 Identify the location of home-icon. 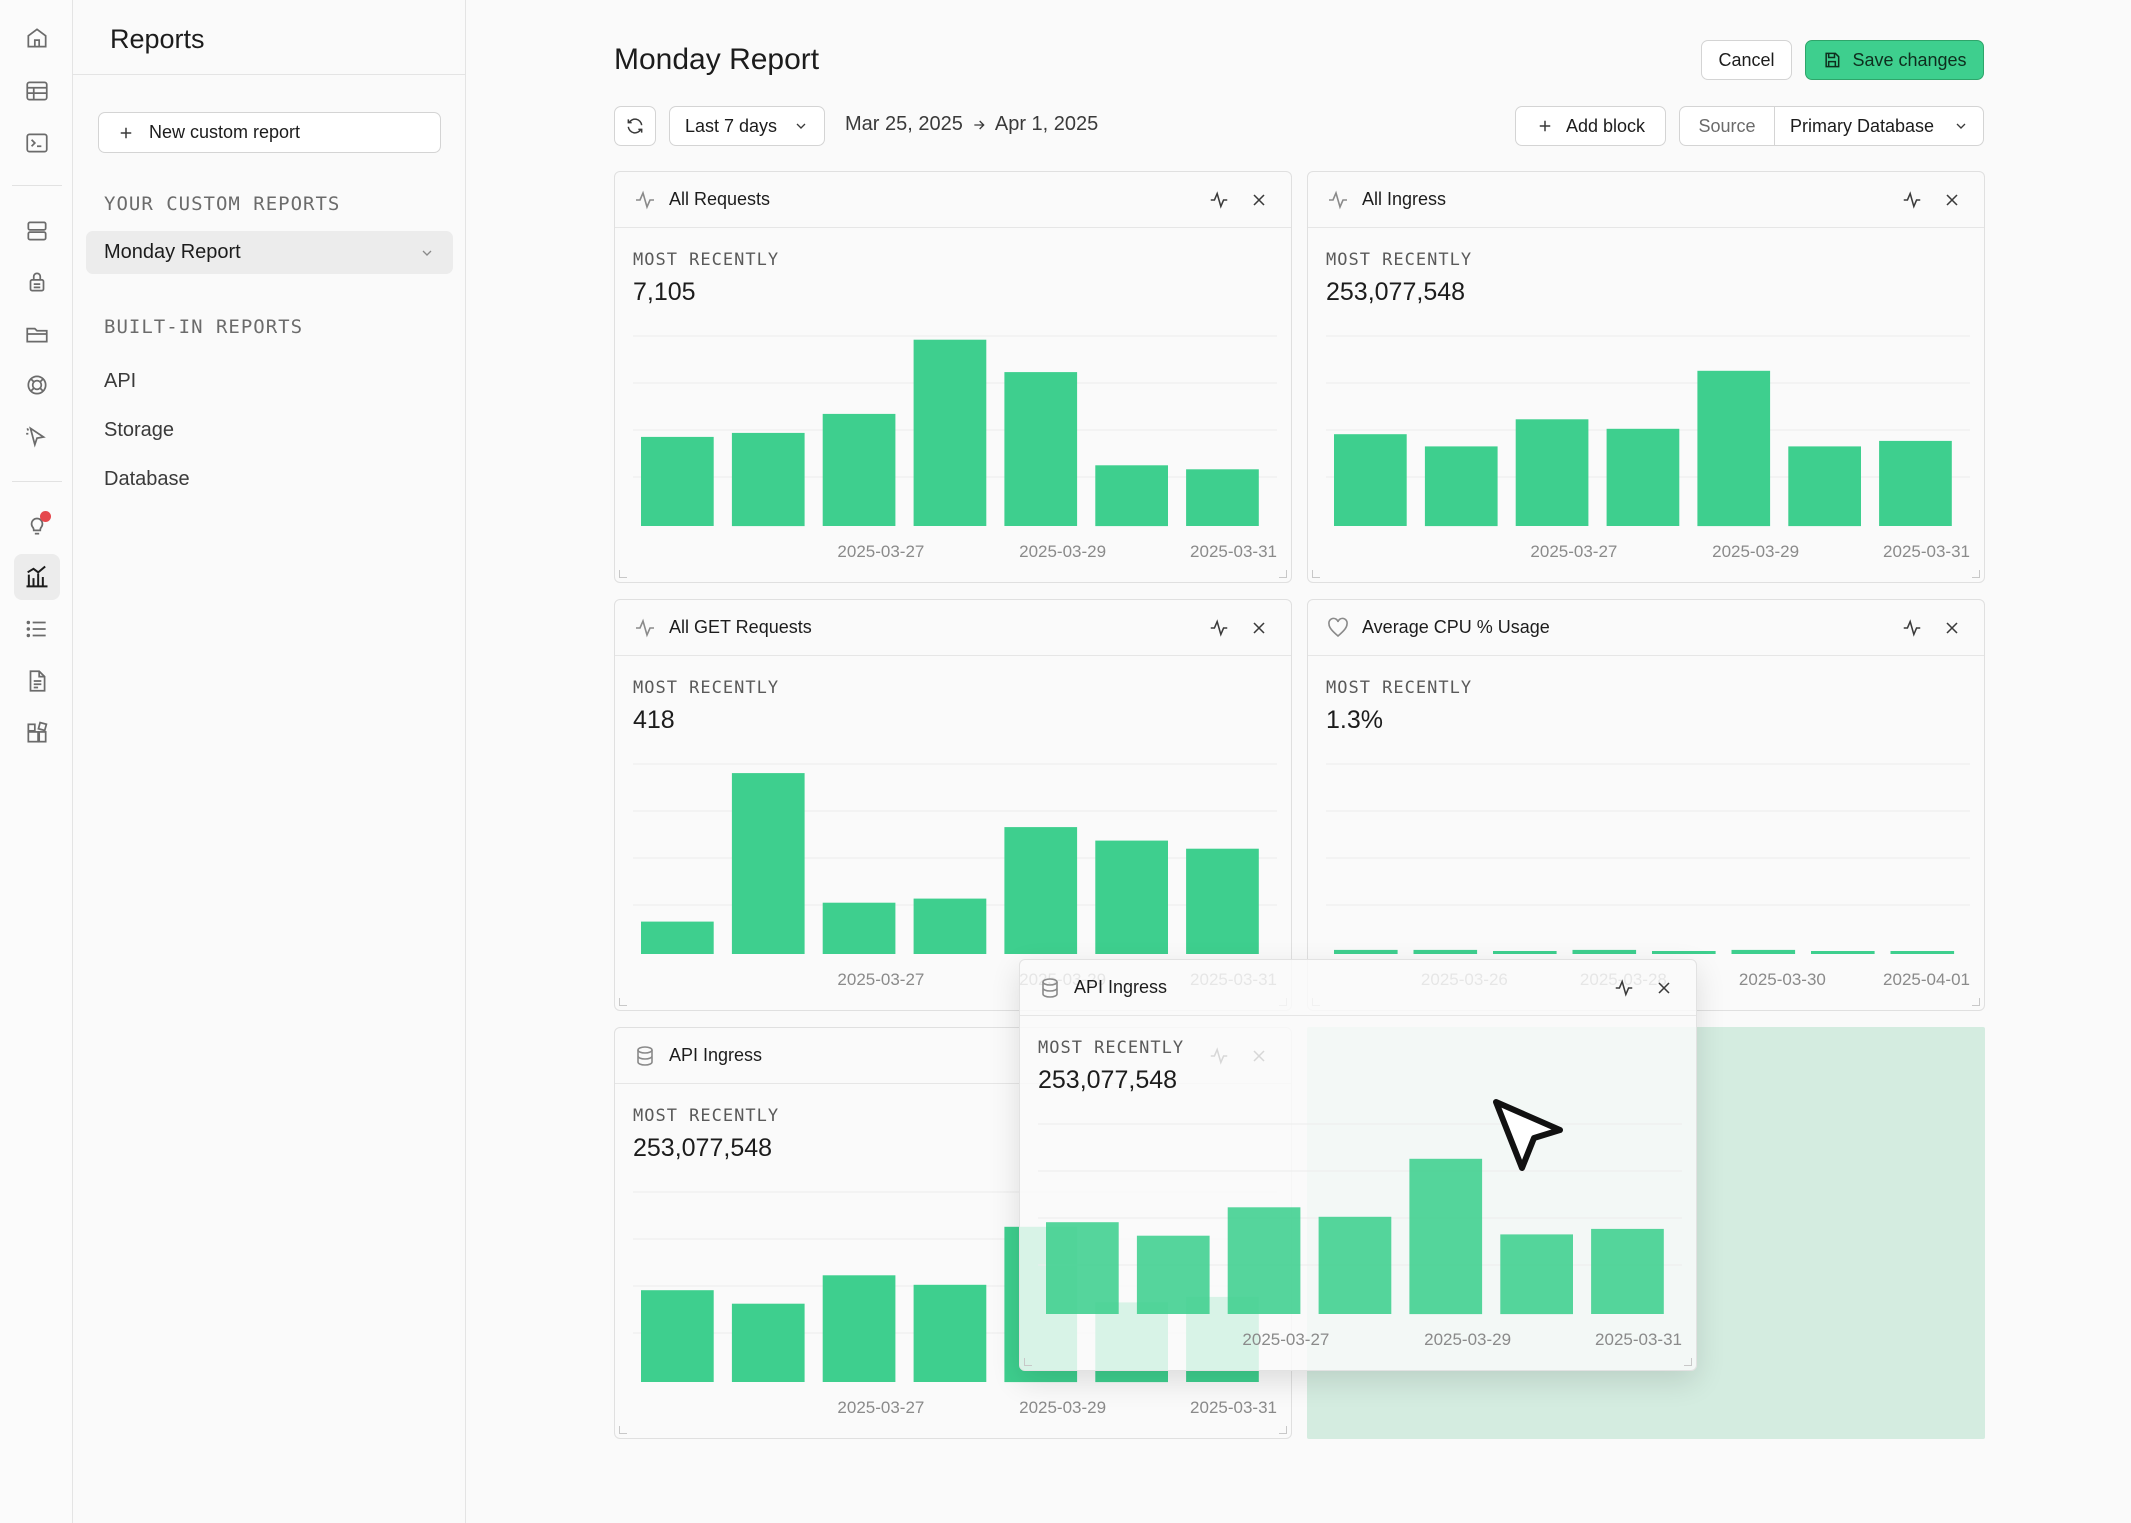
(37, 38).